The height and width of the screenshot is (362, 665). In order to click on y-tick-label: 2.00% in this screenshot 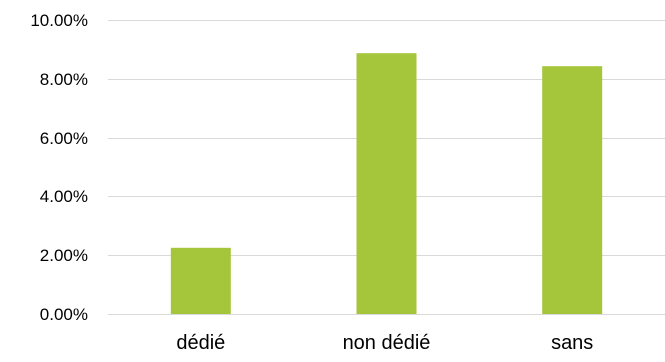, I will do `click(64, 255)`.